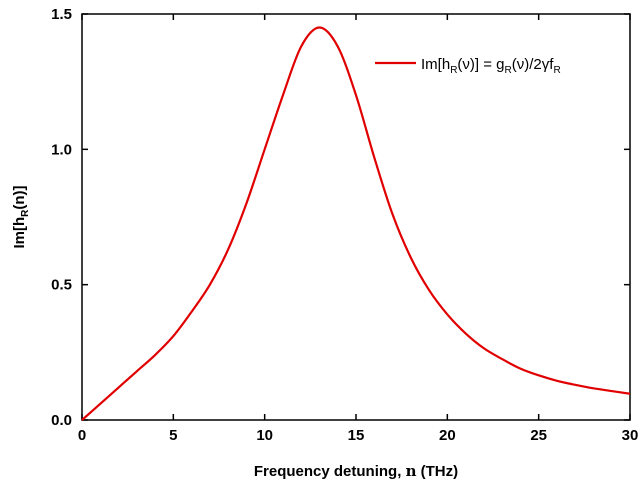  What do you see at coordinates (61, 14) in the screenshot?
I see `y-tick-label: 1.5` at bounding box center [61, 14].